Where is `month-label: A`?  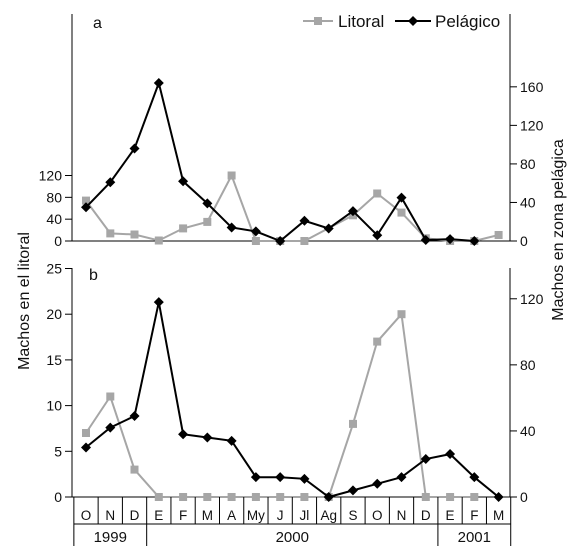
month-label: A is located at coordinates (231, 515).